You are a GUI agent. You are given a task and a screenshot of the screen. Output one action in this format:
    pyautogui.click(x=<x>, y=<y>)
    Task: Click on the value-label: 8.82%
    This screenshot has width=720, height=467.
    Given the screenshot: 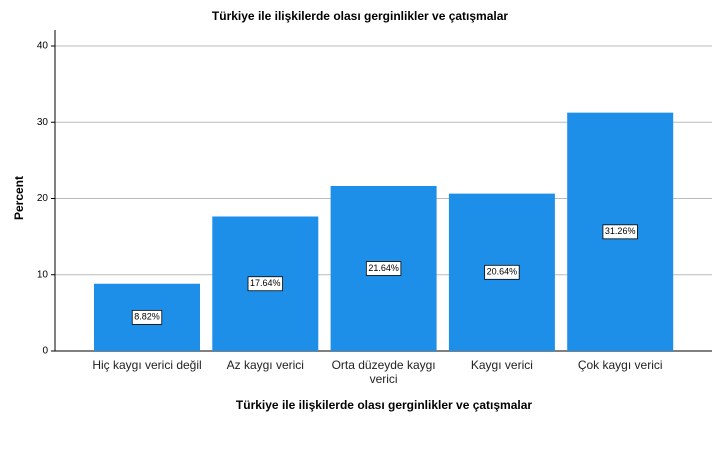 What is the action you would take?
    pyautogui.click(x=147, y=317)
    